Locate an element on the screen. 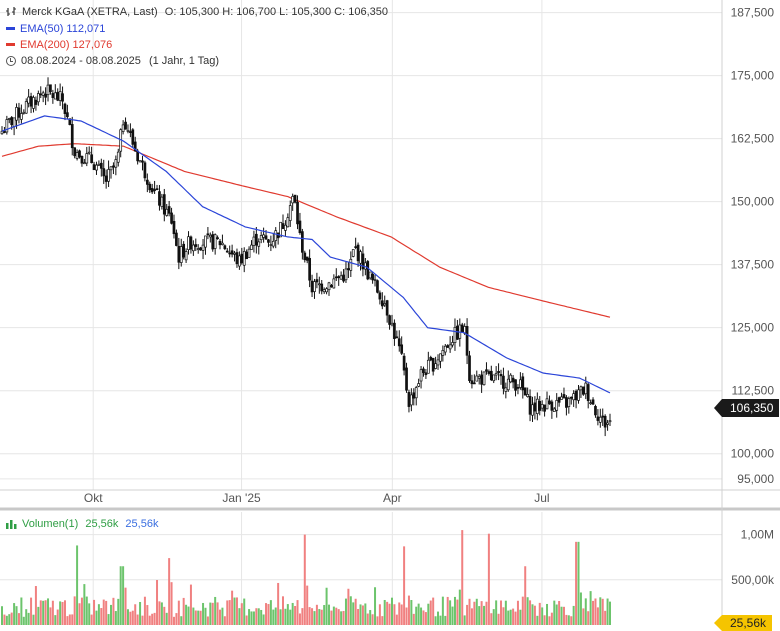 Image resolution: width=780 pixels, height=631 pixels. ema50-legend: EMA(50) 112,071 is located at coordinates (55, 29).